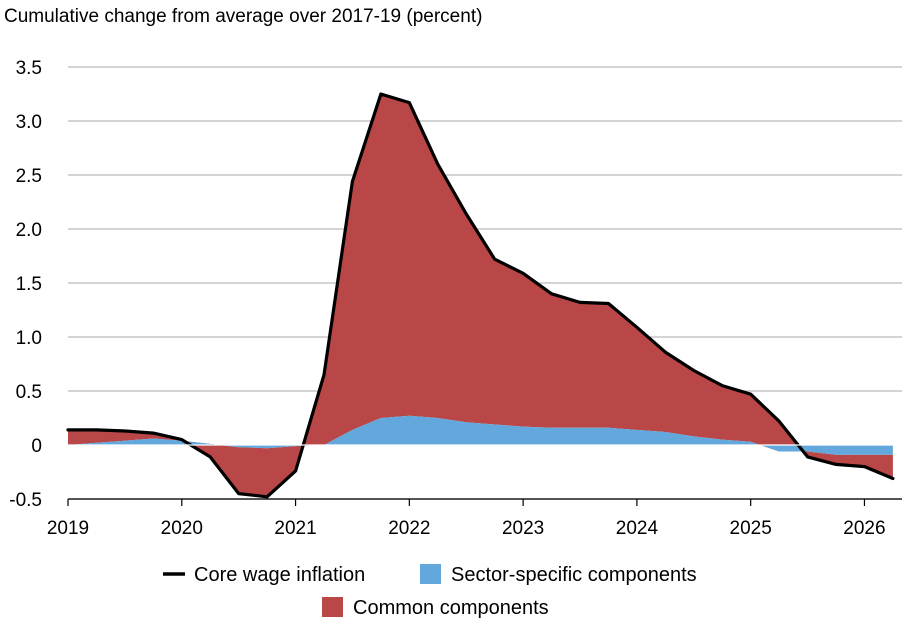  Describe the element at coordinates (751, 528) in the screenshot. I see `x-tick-label: 2025` at that location.